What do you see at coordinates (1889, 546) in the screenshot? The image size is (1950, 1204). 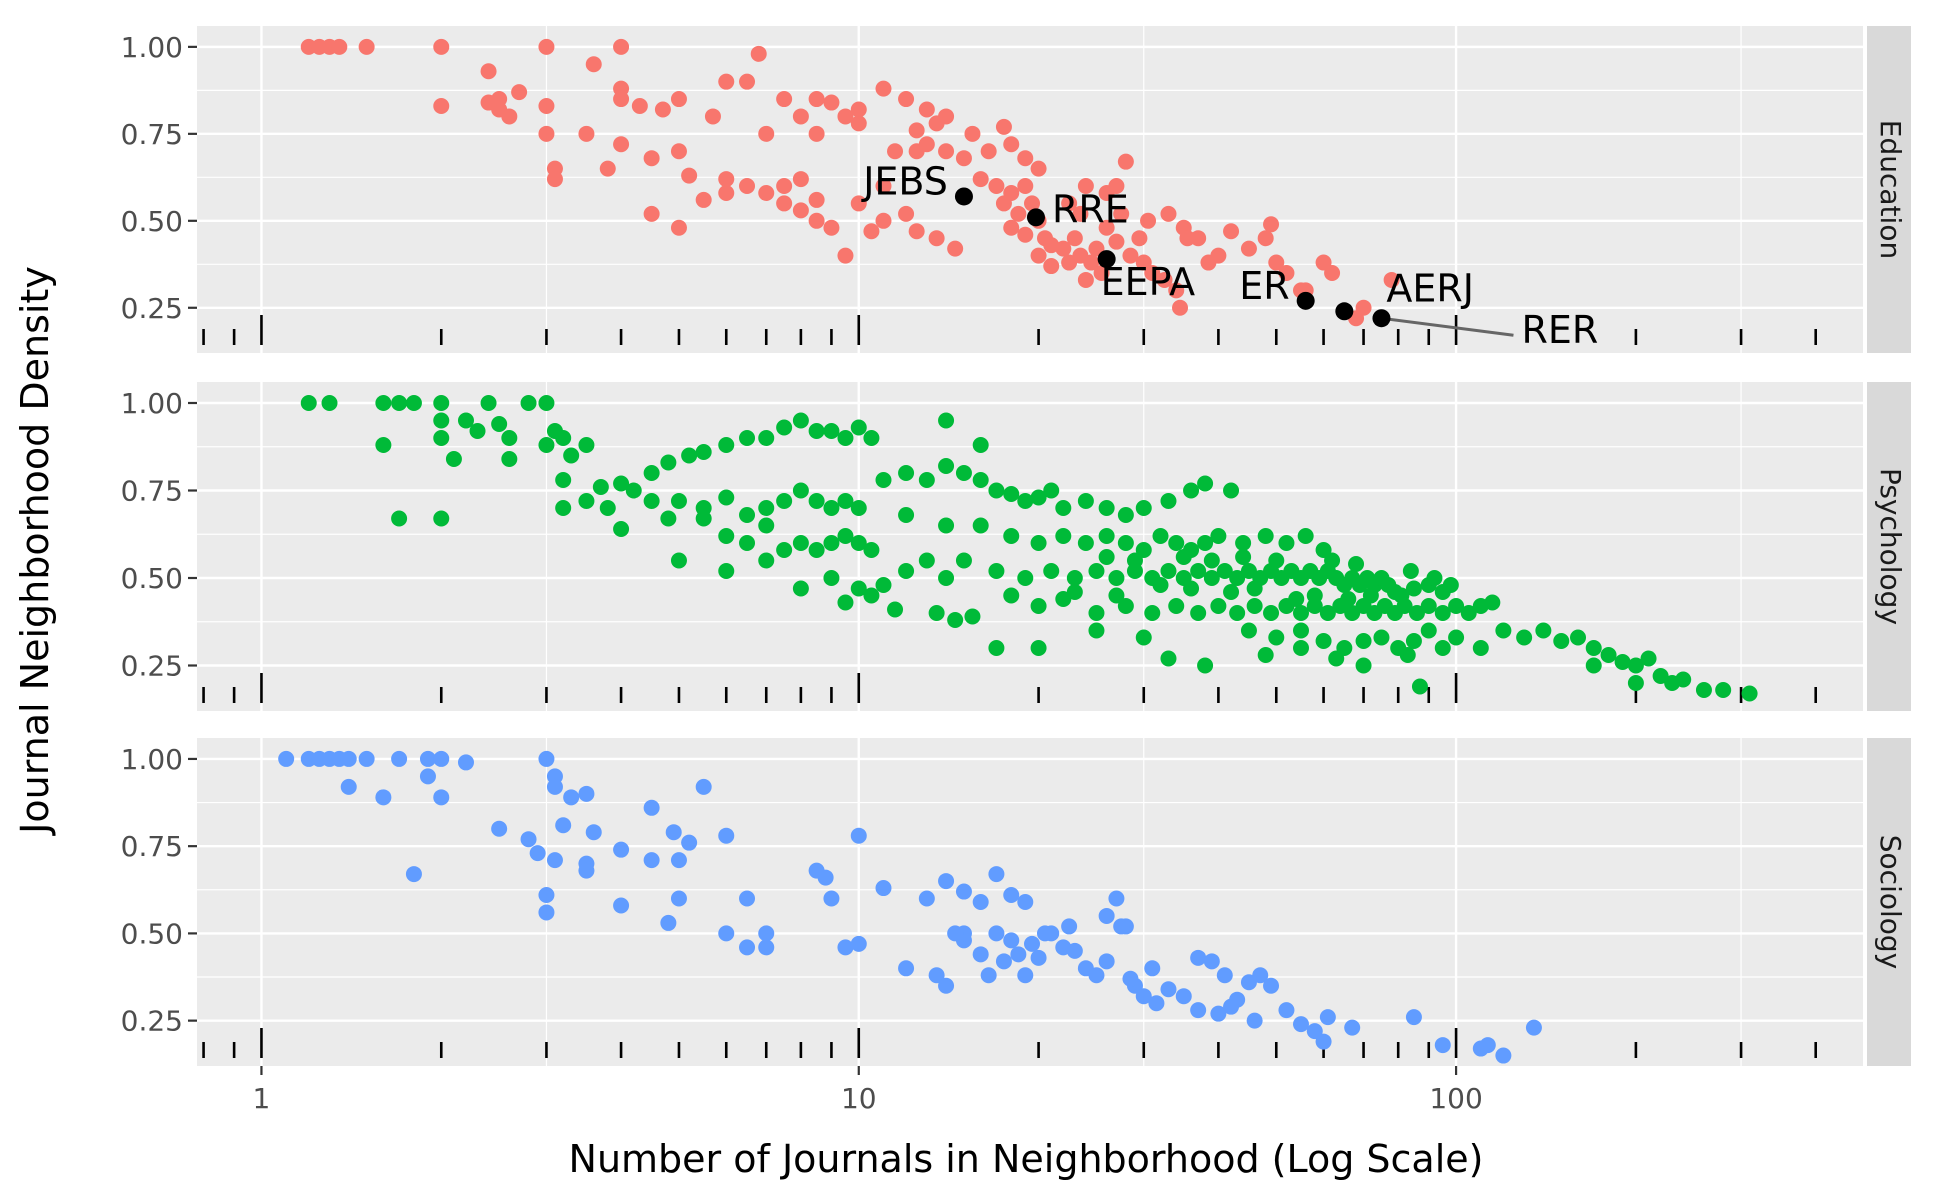 I see `facet-strip` at bounding box center [1889, 546].